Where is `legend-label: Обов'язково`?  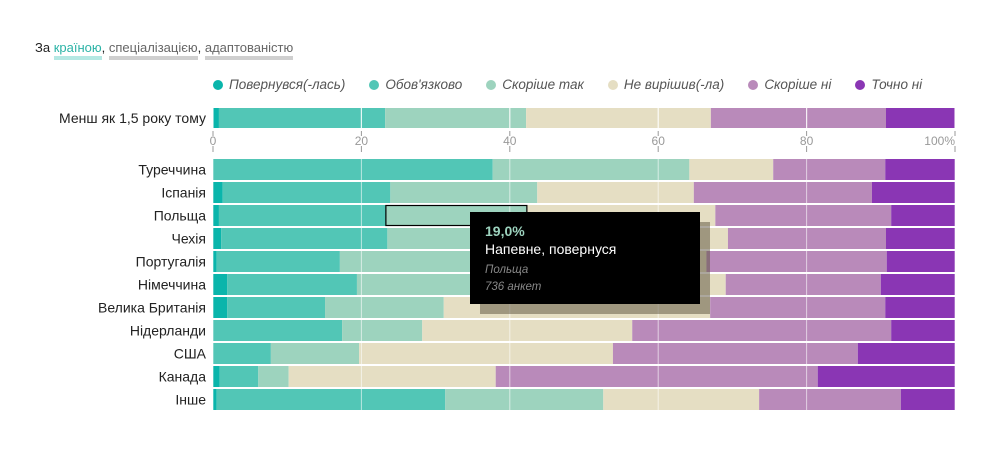
legend-label: Обов'язково is located at coordinates (424, 84).